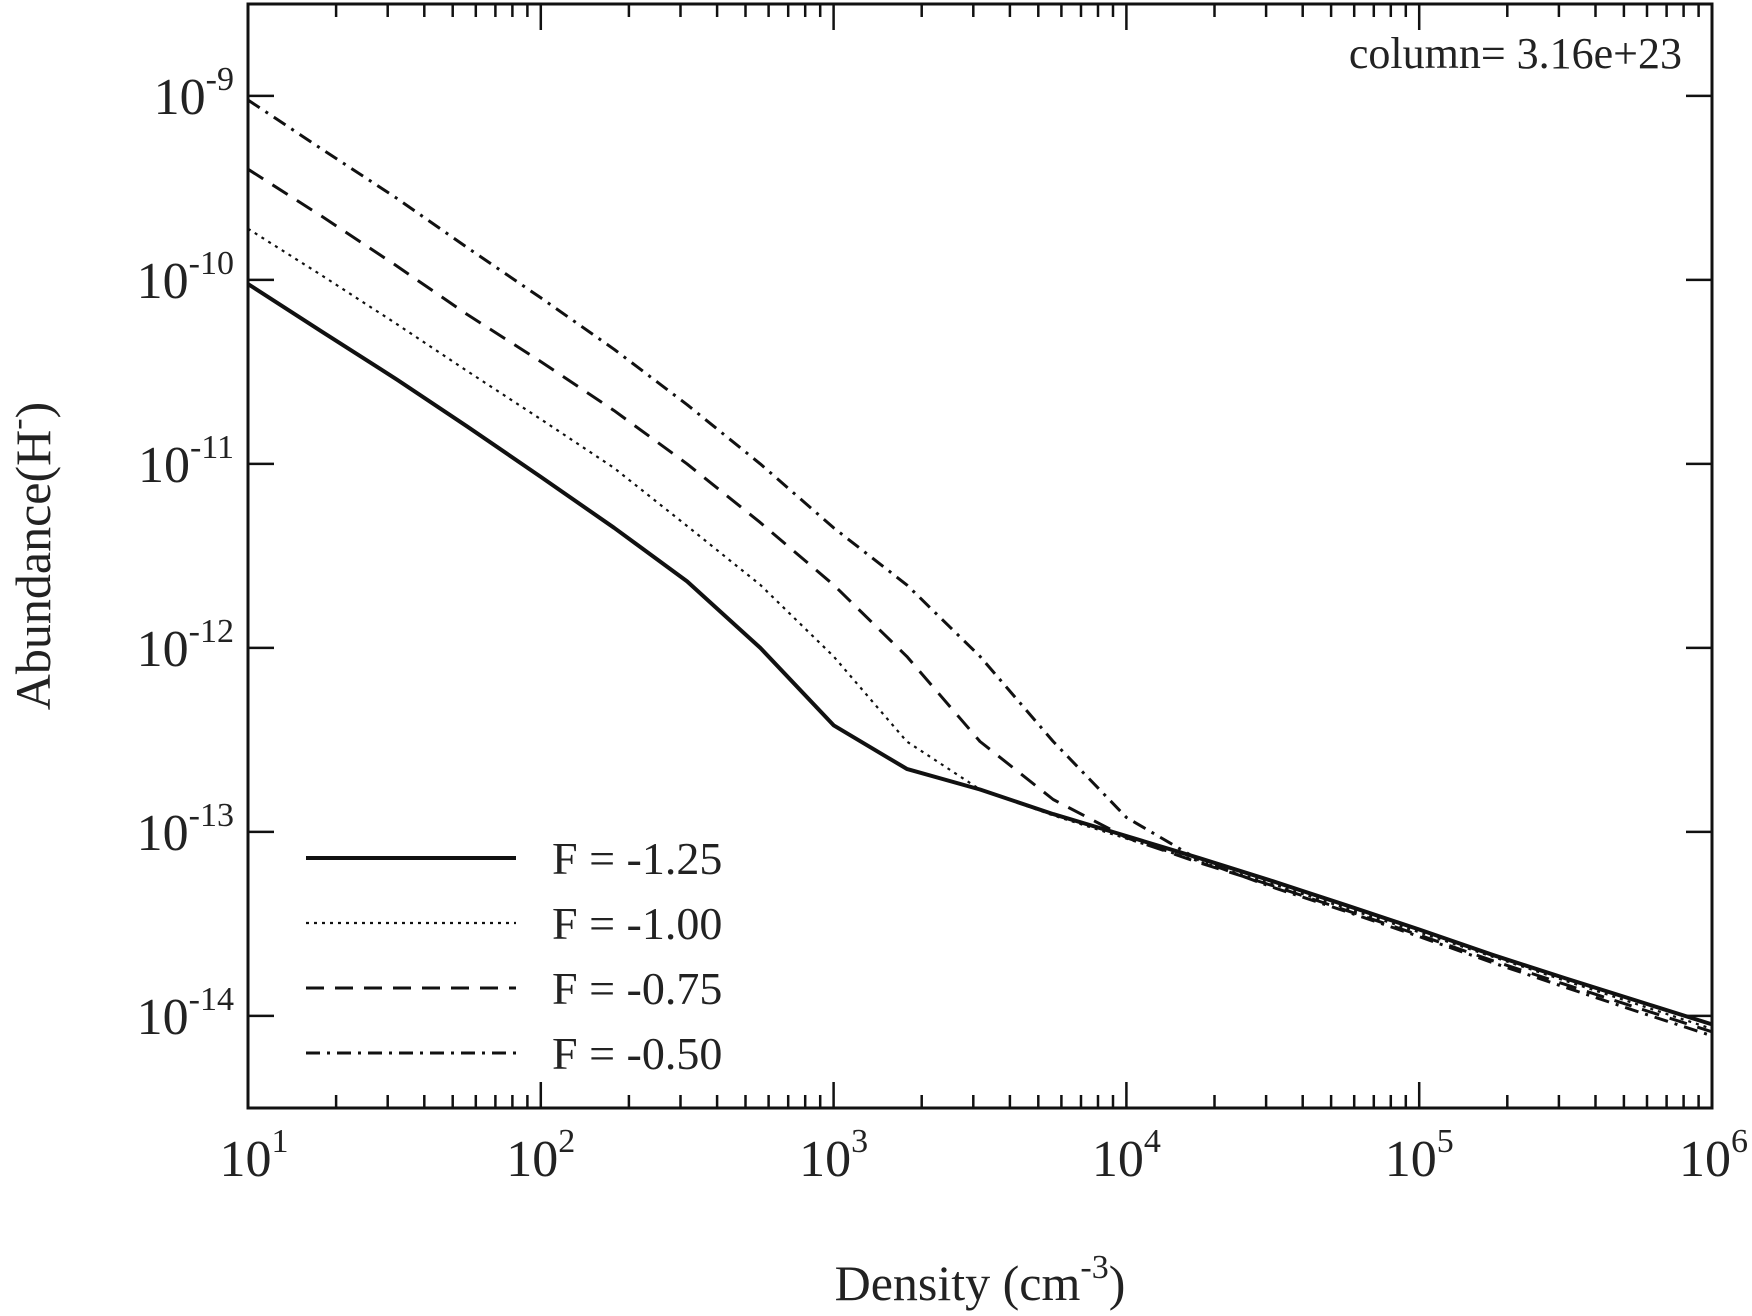  What do you see at coordinates (33, 410) in the screenshot?
I see `y-axis-title-close: )` at bounding box center [33, 410].